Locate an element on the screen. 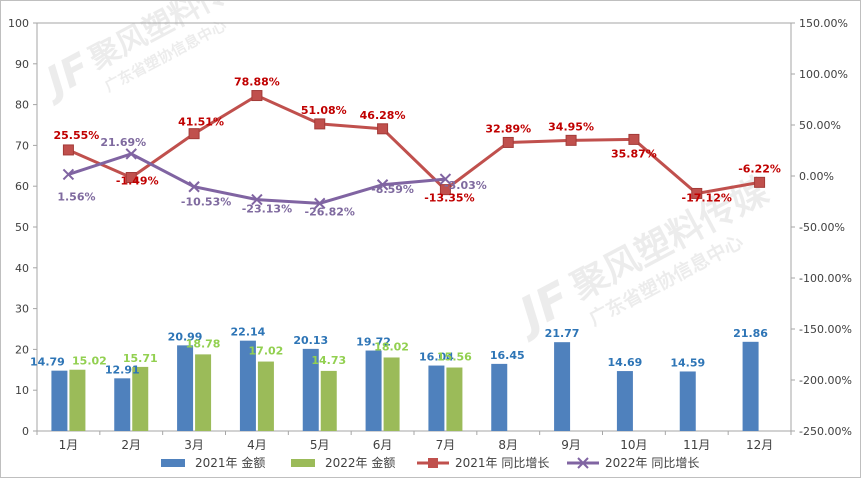  y-right-tick-label: -200.00% is located at coordinates (825, 380).